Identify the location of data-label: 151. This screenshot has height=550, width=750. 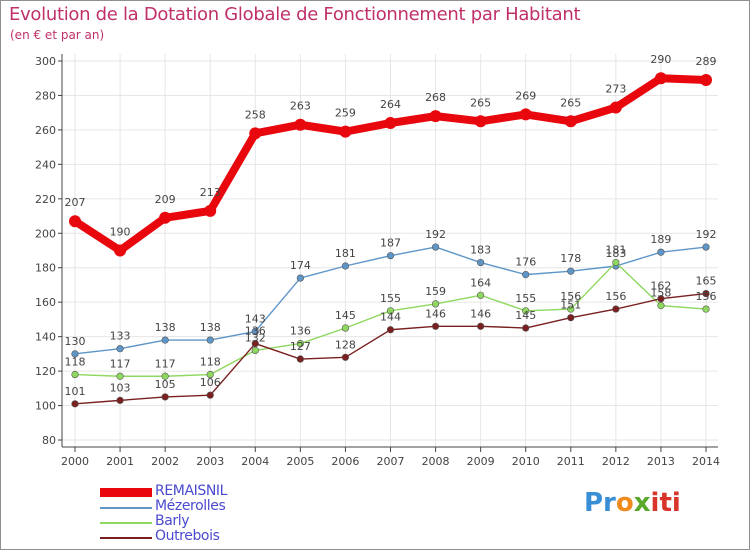
(570, 305).